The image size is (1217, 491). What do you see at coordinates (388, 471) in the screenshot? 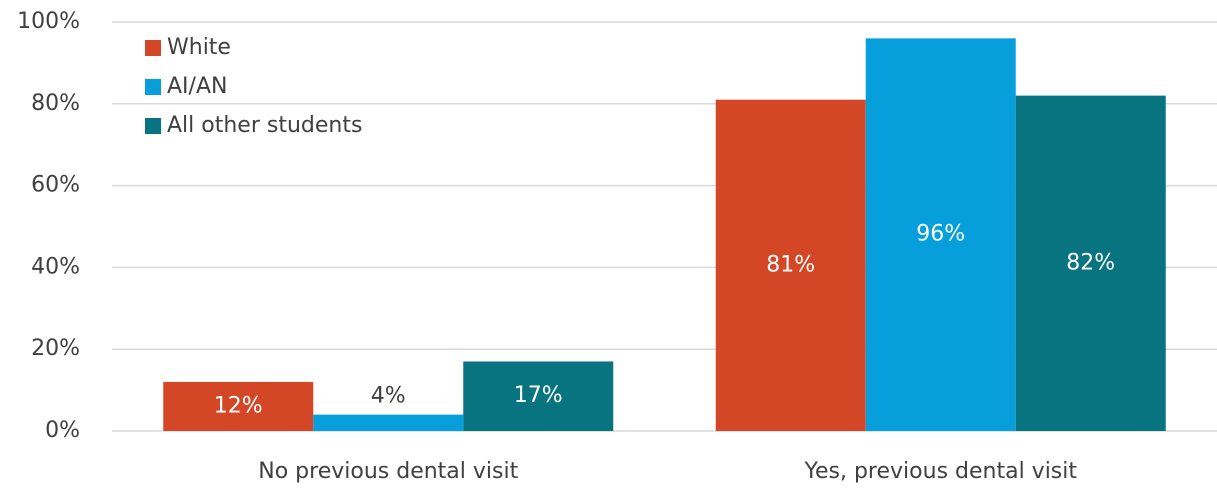
I see `x-tick-label: No previous dental visit` at bounding box center [388, 471].